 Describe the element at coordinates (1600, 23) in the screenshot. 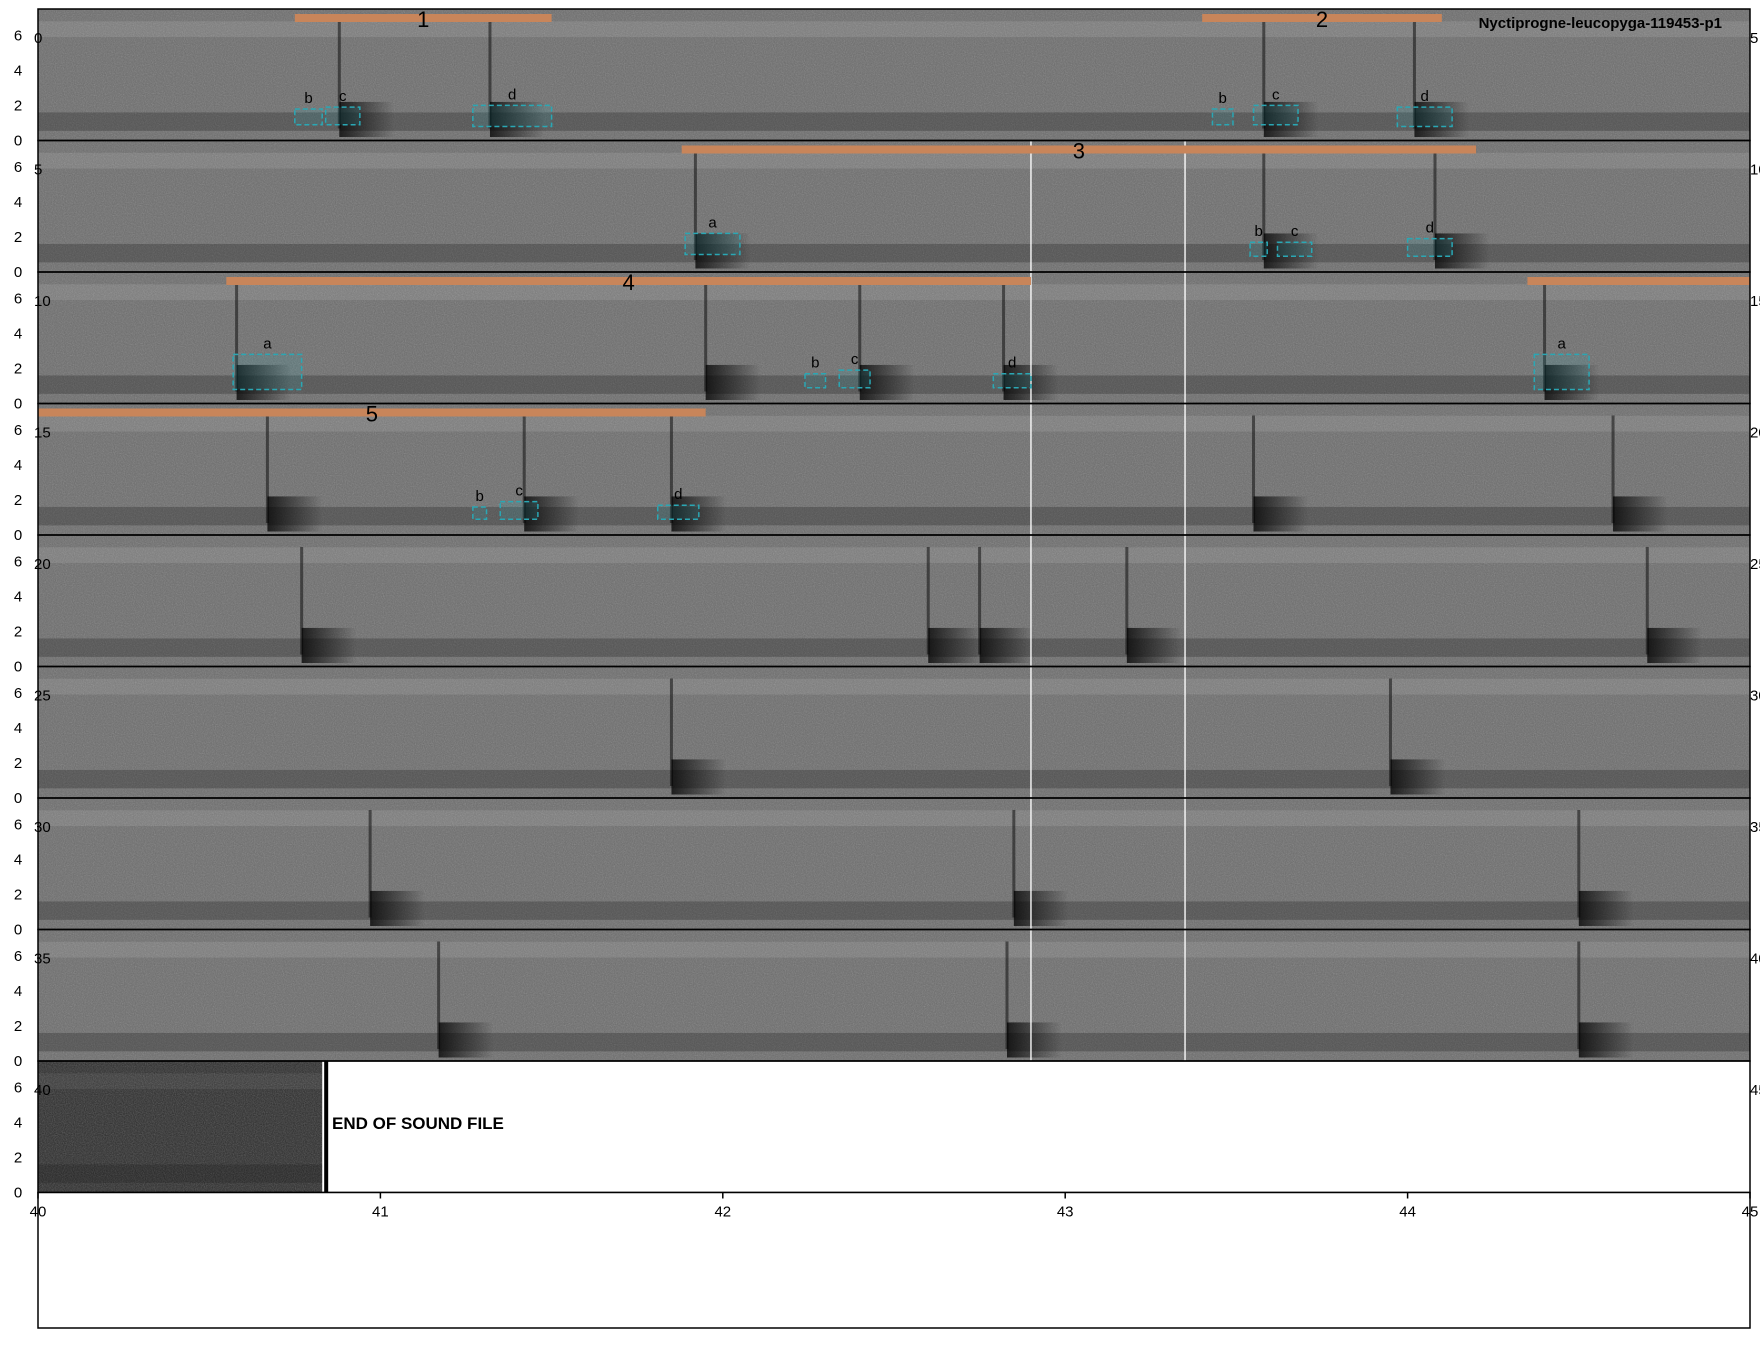

I see `figure-title: Nyctiprogne-leucopyga-119453-p1` at that location.